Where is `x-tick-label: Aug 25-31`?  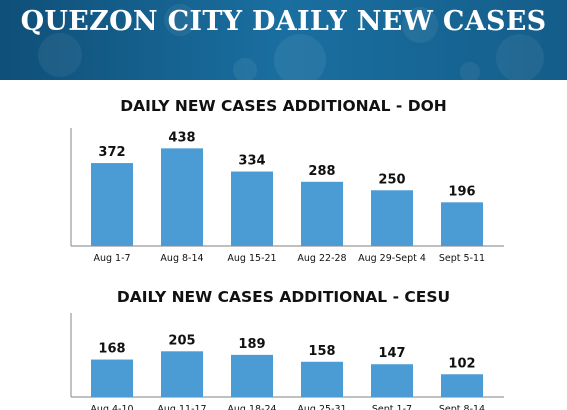
x-tick-label: Aug 25-31 is located at coordinates (321, 407).